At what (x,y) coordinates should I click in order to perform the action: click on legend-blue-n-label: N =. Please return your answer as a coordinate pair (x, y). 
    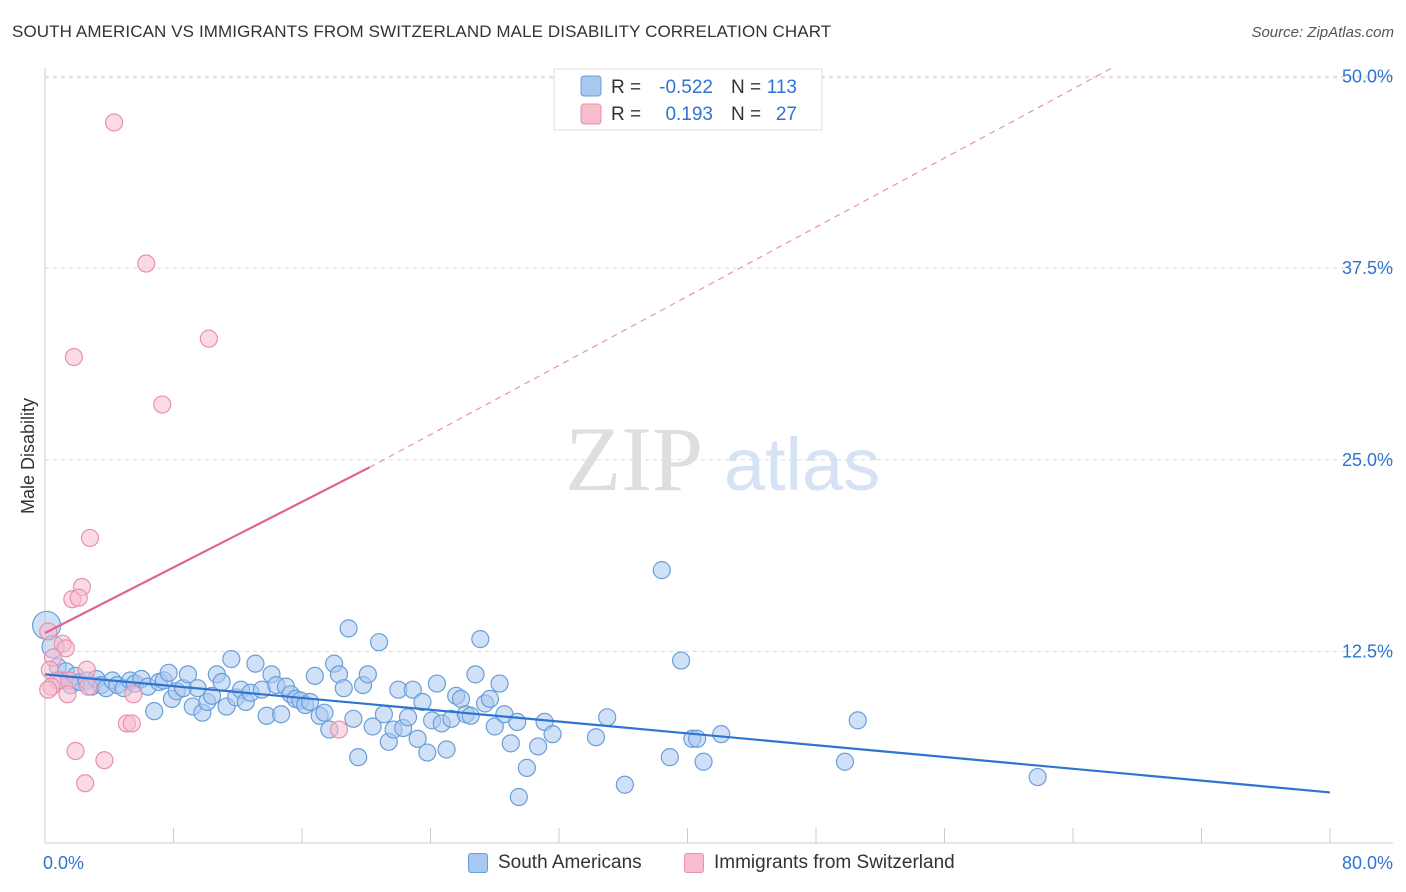
    Looking at the image, I should click on (746, 87).